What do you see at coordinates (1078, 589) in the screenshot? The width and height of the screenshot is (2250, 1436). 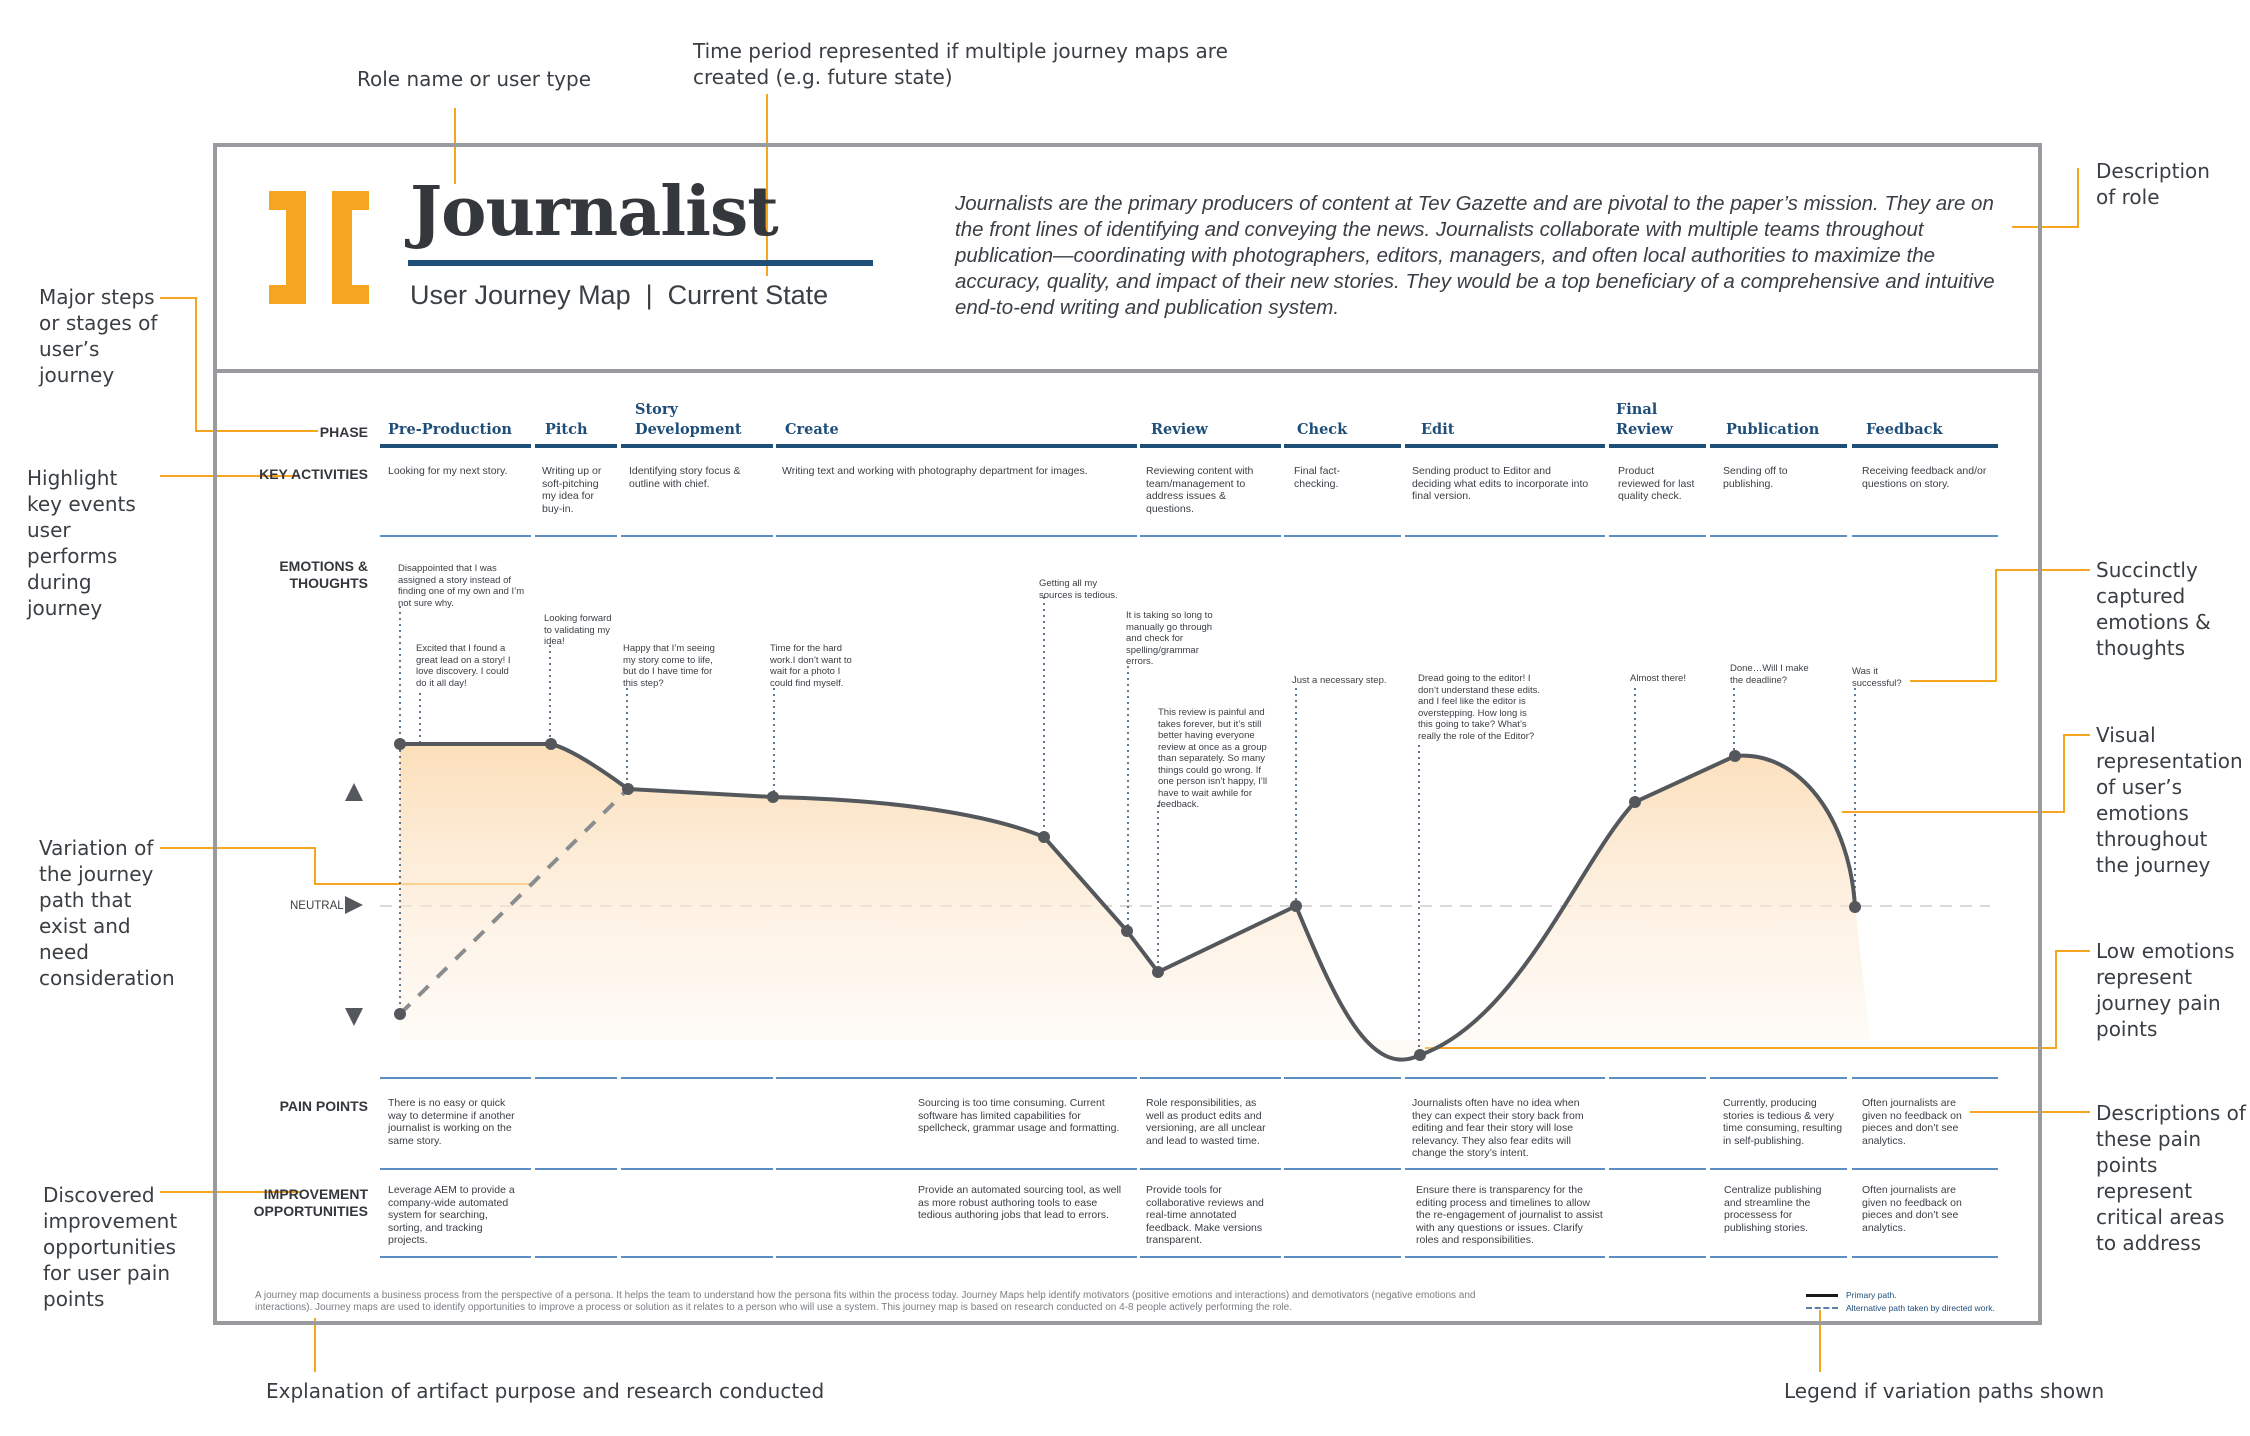 I see `thought-sources-tedious: Getting all my sources is tedious.` at bounding box center [1078, 589].